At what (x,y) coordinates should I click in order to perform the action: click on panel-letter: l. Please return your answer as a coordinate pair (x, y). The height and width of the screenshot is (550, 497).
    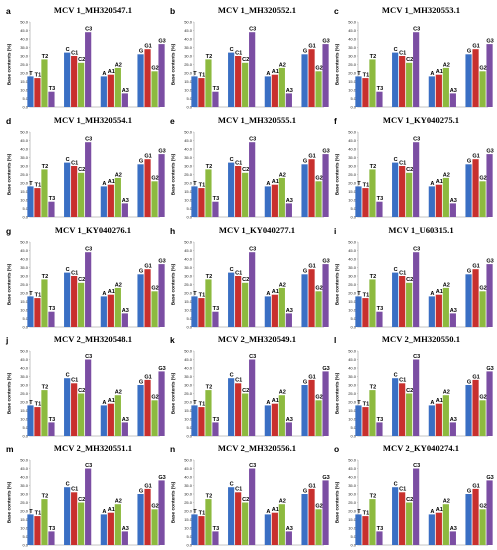
    Looking at the image, I should click on (335, 340).